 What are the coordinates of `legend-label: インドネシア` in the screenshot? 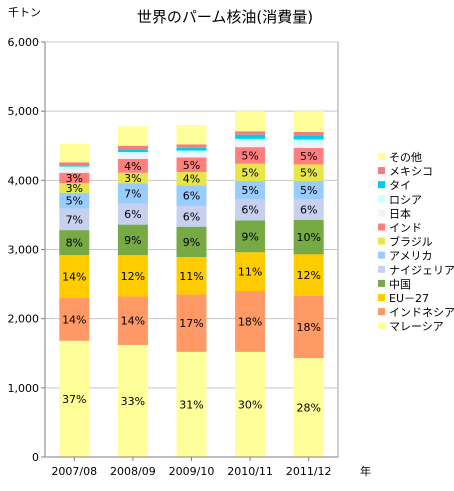 It's located at (421, 312).